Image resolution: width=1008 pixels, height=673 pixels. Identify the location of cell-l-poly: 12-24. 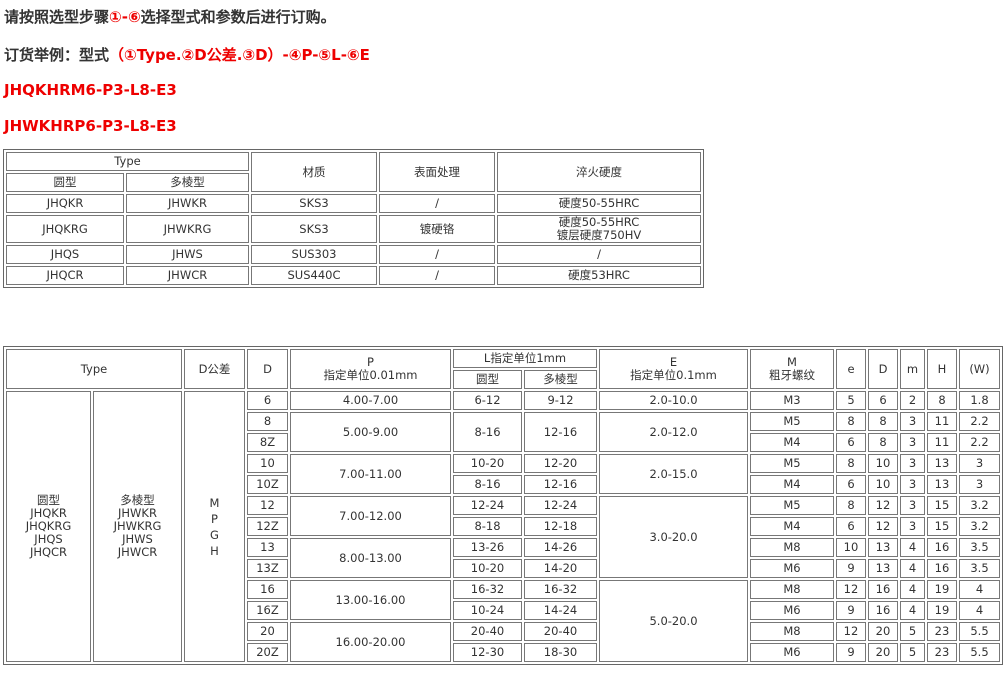
(560, 505).